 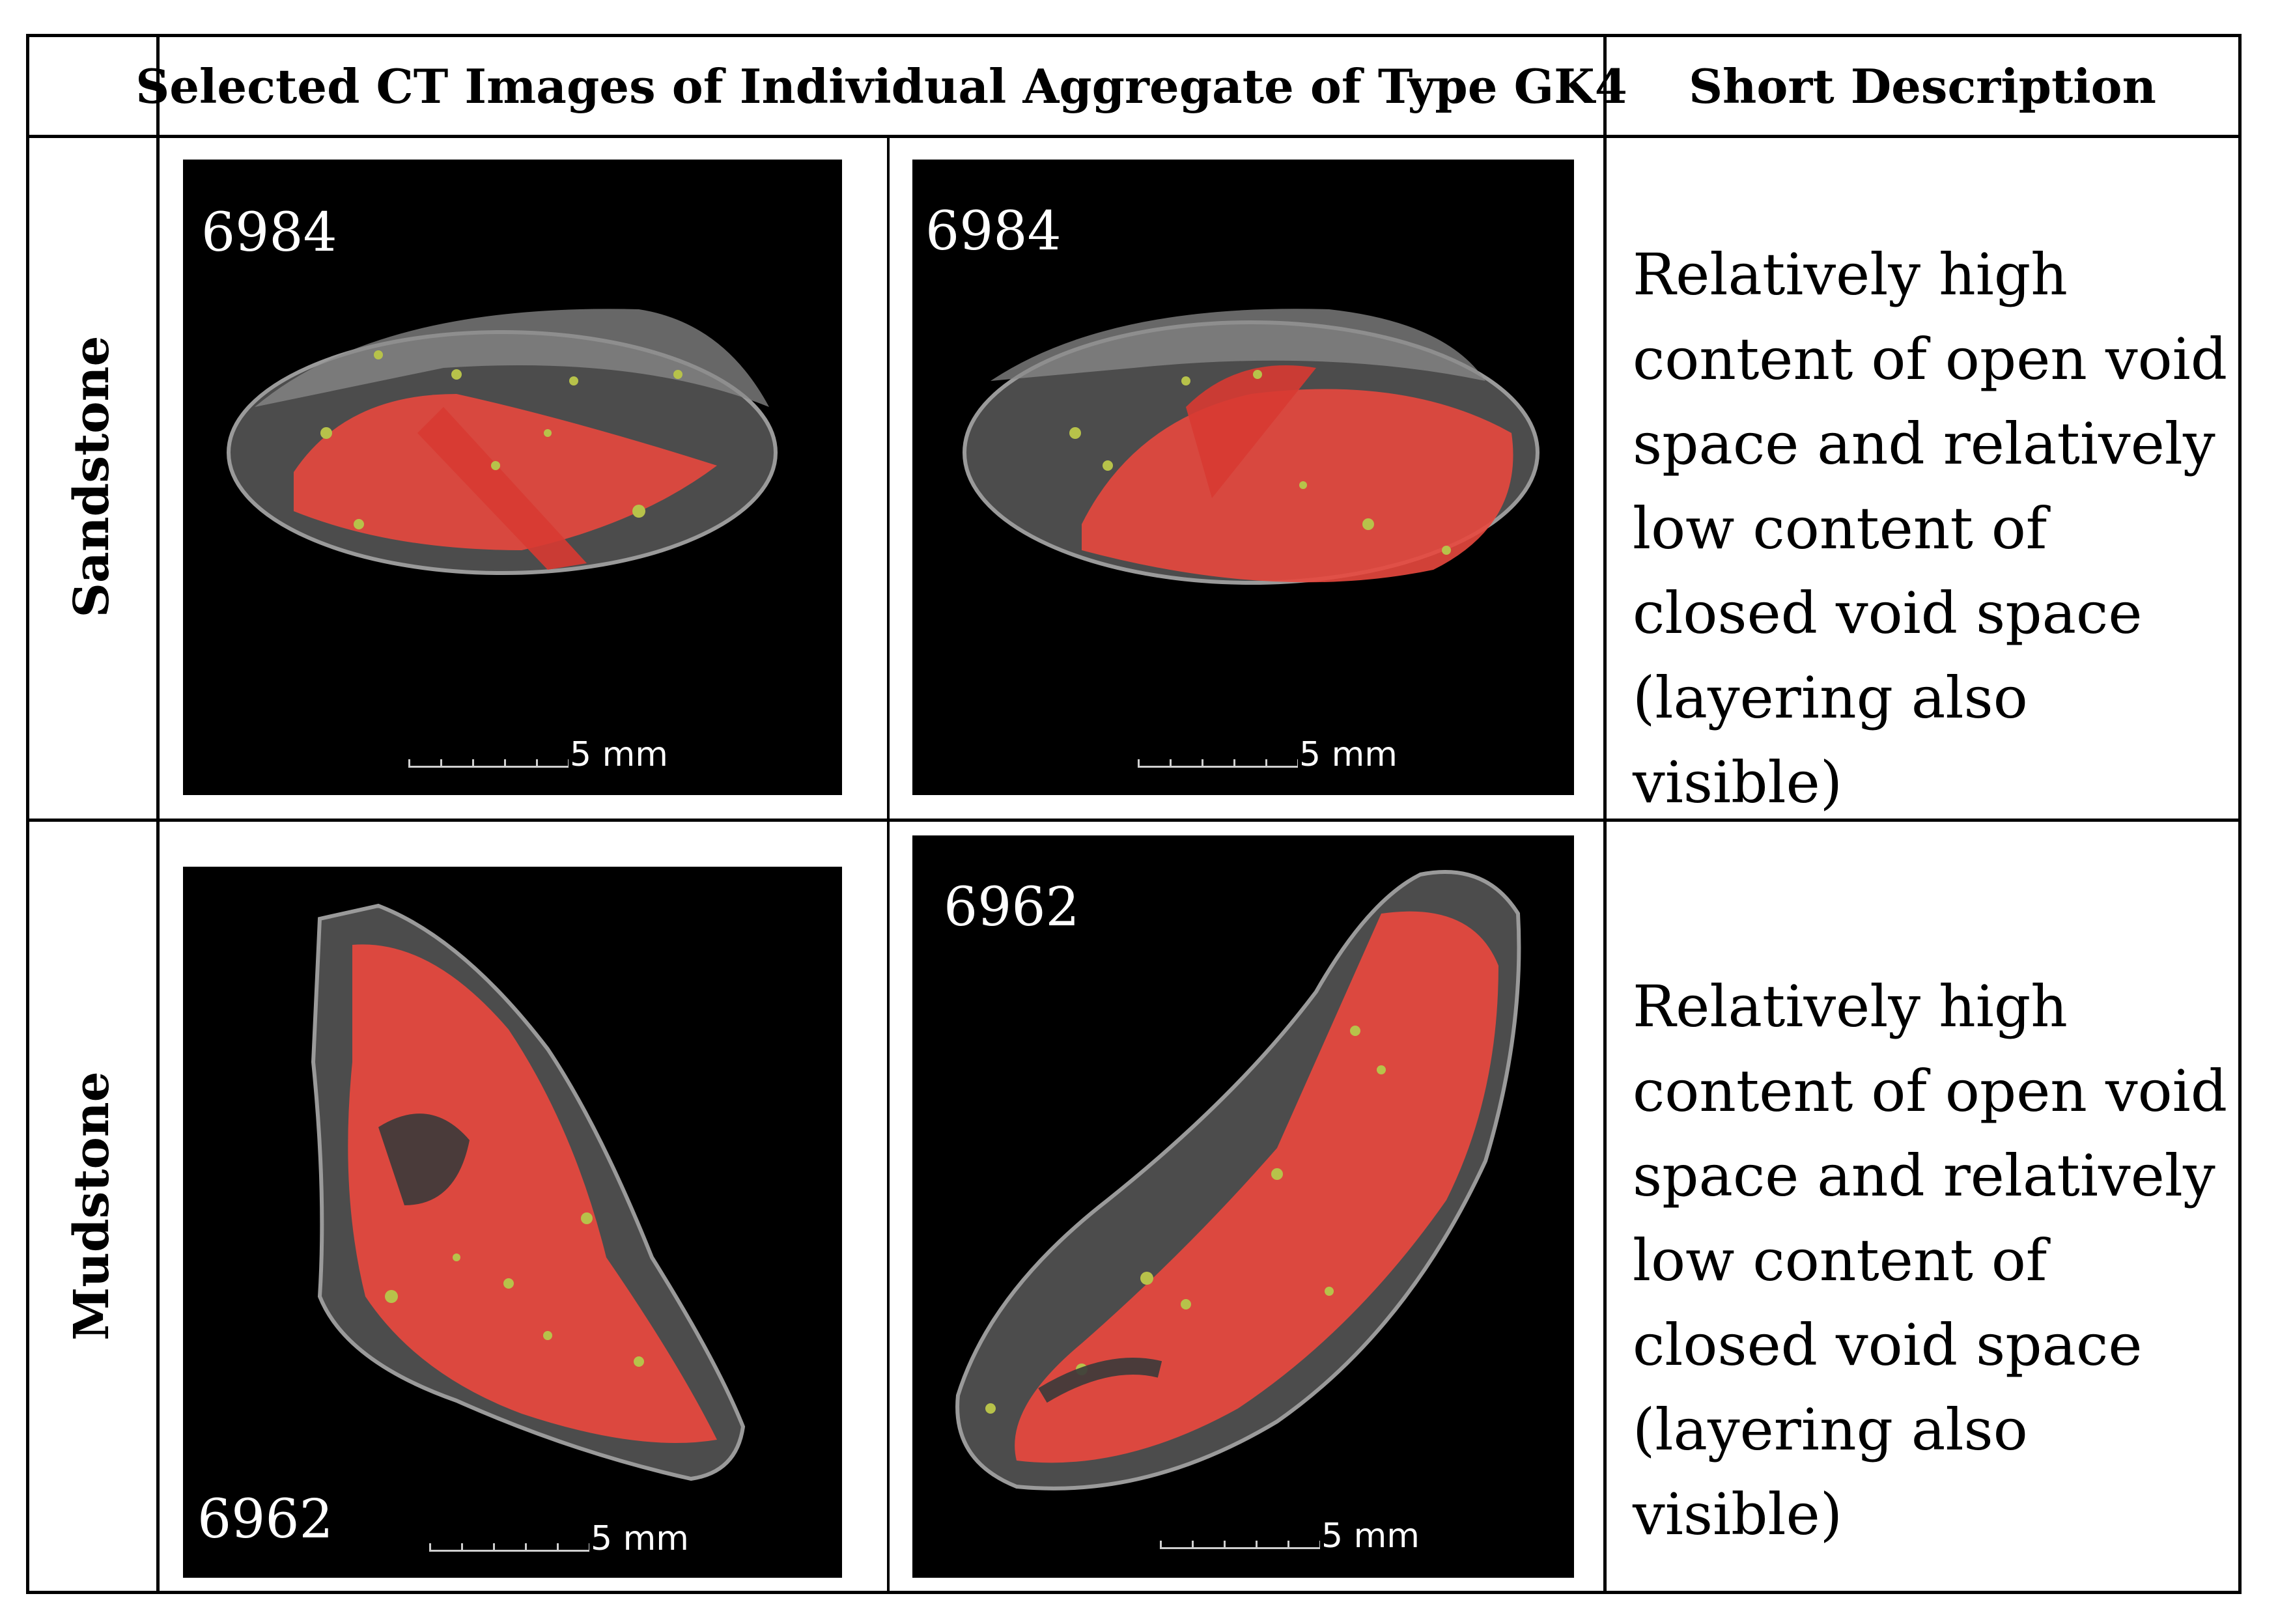 What do you see at coordinates (1922, 86) in the screenshot?
I see `description-column-header: Short Description` at bounding box center [1922, 86].